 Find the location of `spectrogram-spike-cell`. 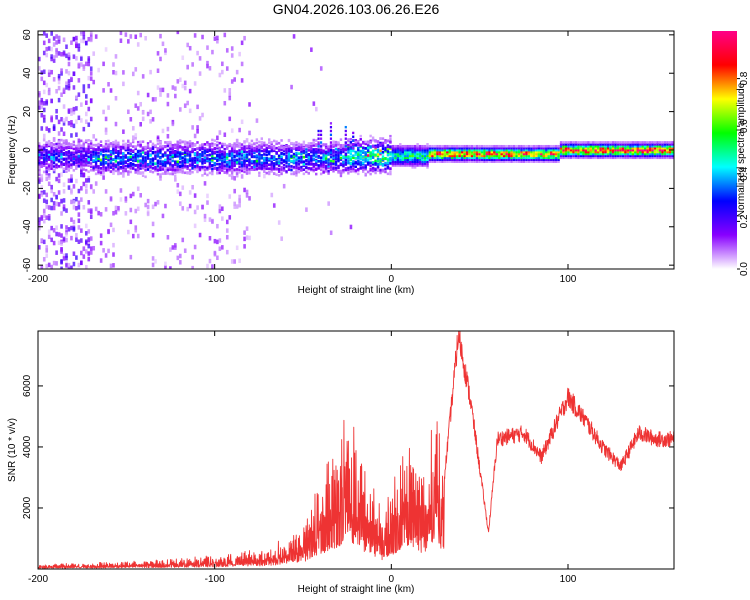

spectrogram-spike-cell is located at coordinates (345, 135).